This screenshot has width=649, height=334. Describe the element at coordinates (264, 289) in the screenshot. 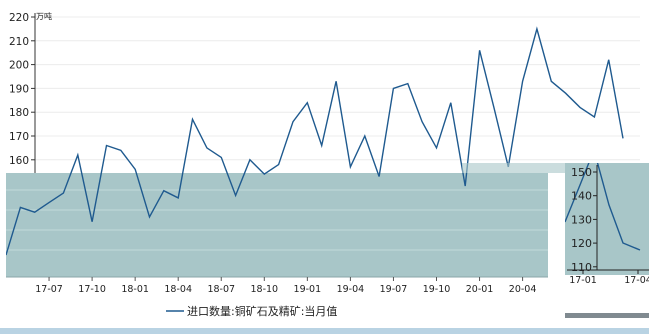

I see `x-tick-label: 18-10` at that location.